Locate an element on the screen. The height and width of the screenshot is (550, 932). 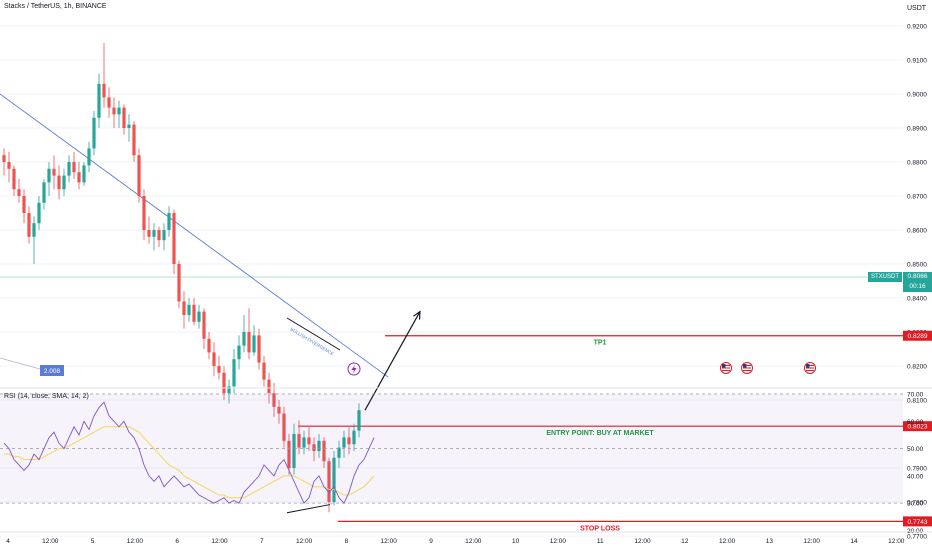
level-tag-text: 0.8023 is located at coordinates (918, 427).